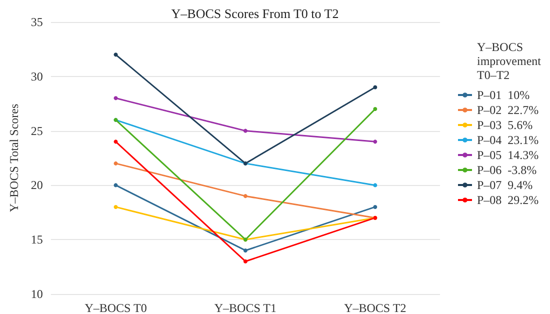  What do you see at coordinates (36, 131) in the screenshot?
I see `y-tick-label: 25` at bounding box center [36, 131].